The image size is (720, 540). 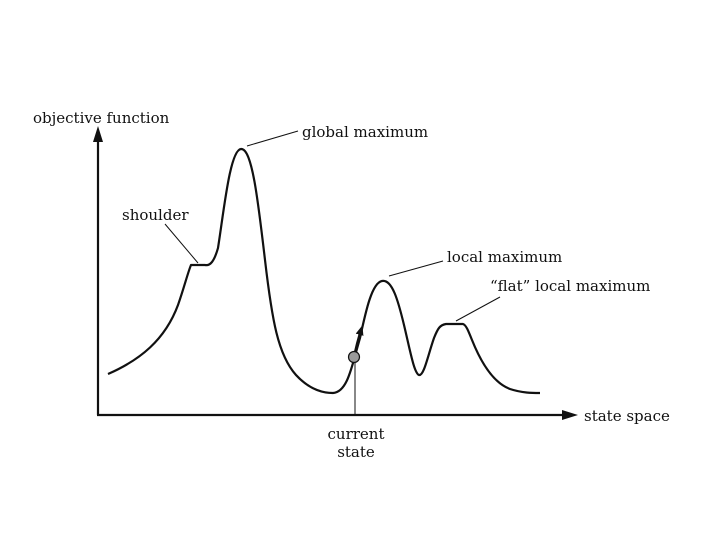 What do you see at coordinates (570, 415) in the screenshot?
I see `x-axis-arrow-icon` at bounding box center [570, 415].